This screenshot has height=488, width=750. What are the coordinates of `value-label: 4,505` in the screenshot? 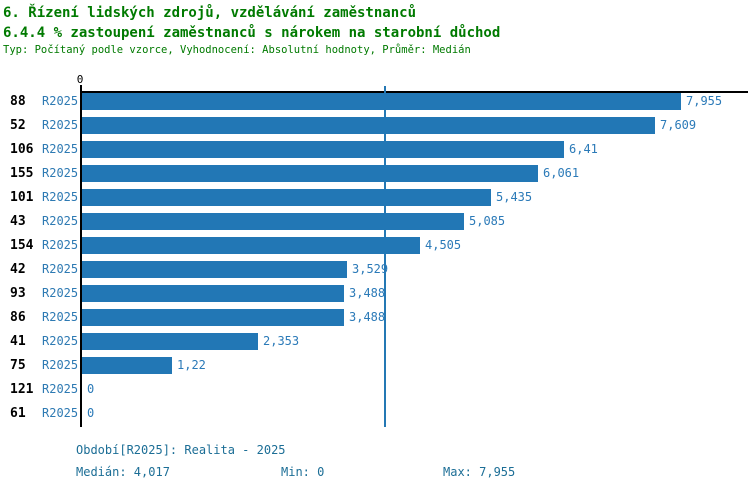 It's located at (443, 245).